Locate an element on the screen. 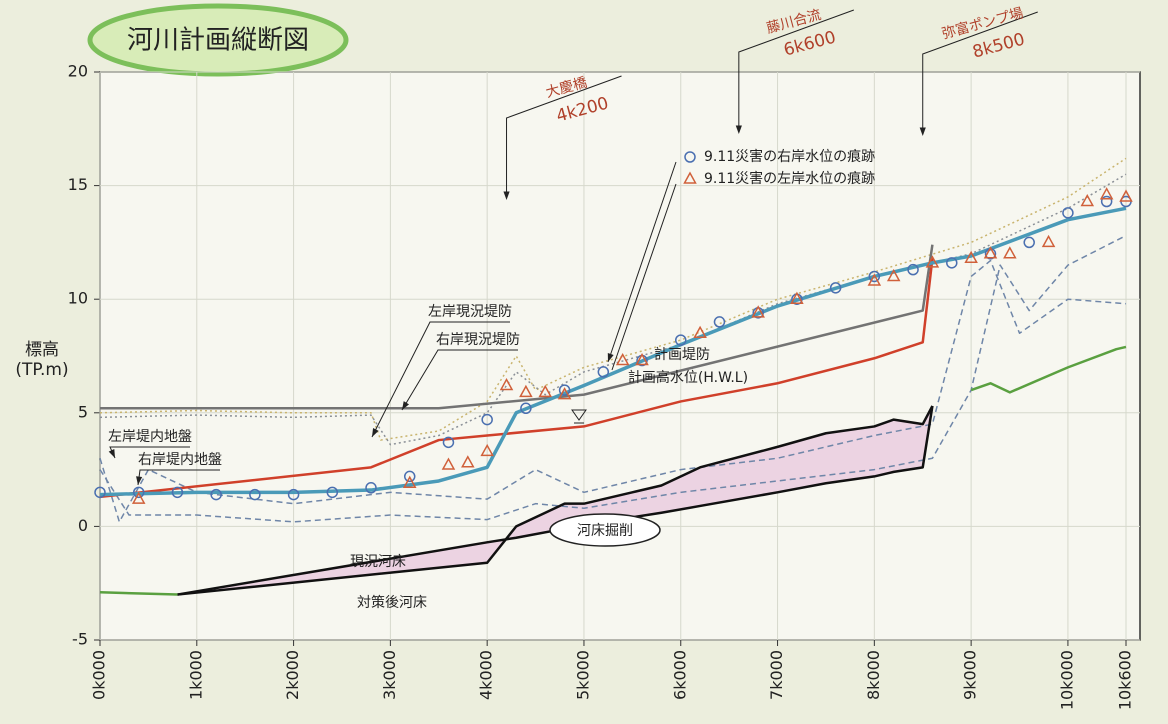  legend-label: 9.11災害の右岸水位の痕跡 is located at coordinates (789, 157).